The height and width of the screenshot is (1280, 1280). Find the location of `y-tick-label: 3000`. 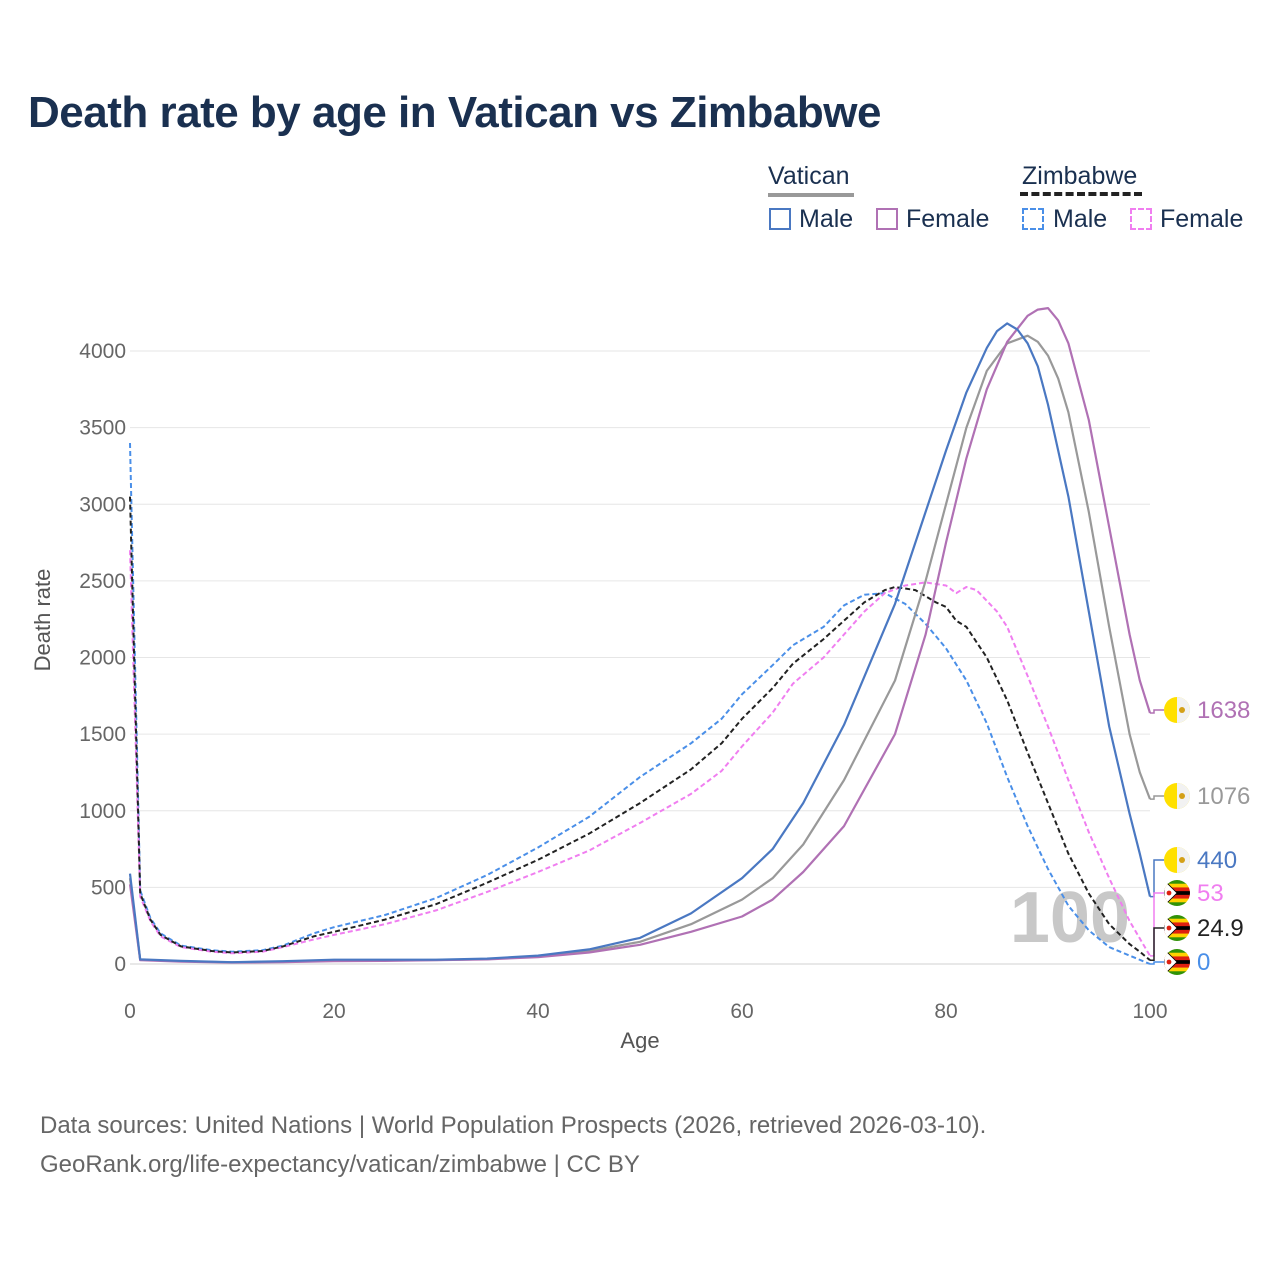

y-tick-label: 3000 is located at coordinates (102, 504).